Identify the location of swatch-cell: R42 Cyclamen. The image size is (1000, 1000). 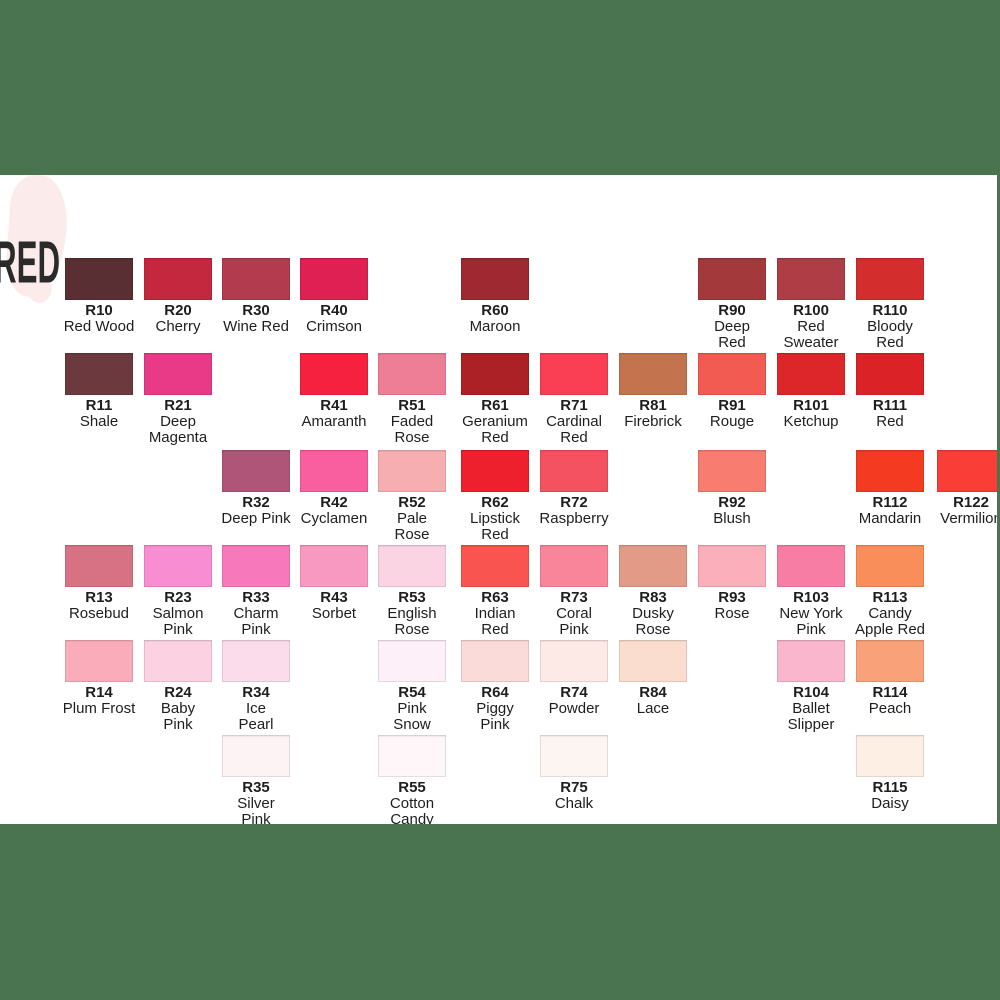
(334, 488).